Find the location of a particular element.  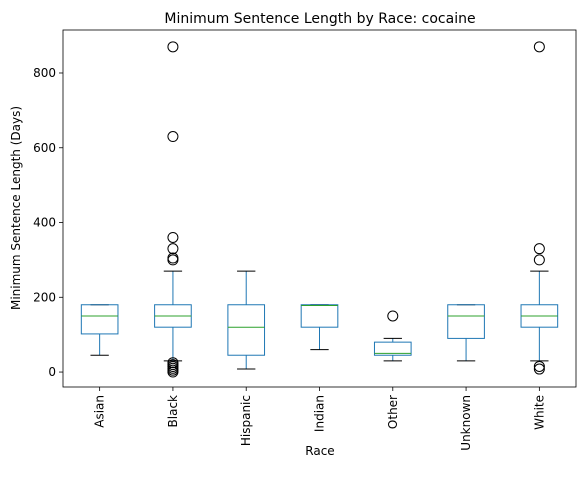

x-tick-label: Hispanic is located at coordinates (246, 420).